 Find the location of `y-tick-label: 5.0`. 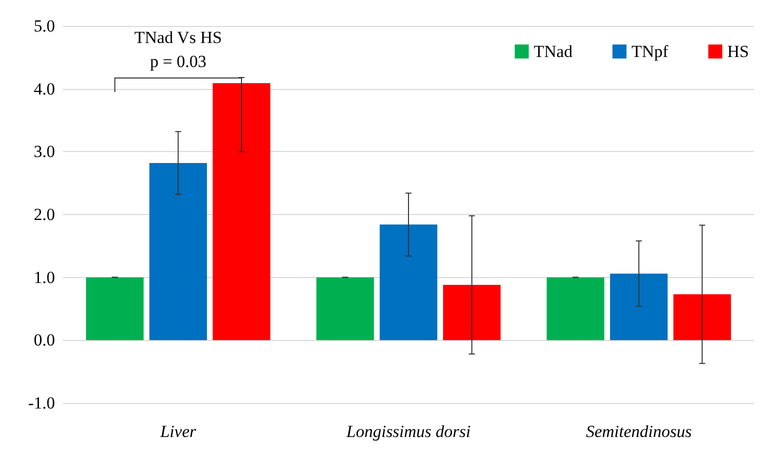

y-tick-label: 5.0 is located at coordinates (44, 26).